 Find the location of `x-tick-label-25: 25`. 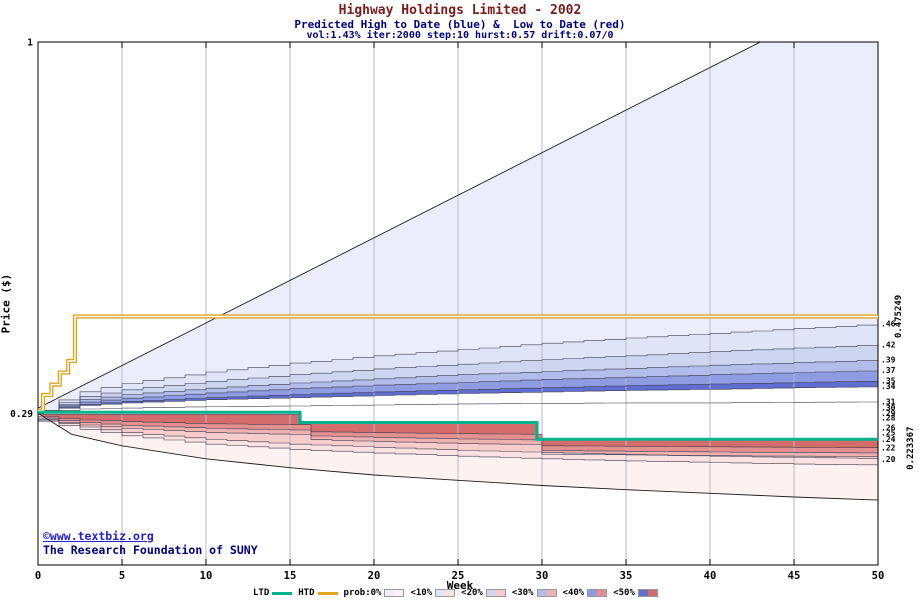

x-tick-label-25: 25 is located at coordinates (458, 576).